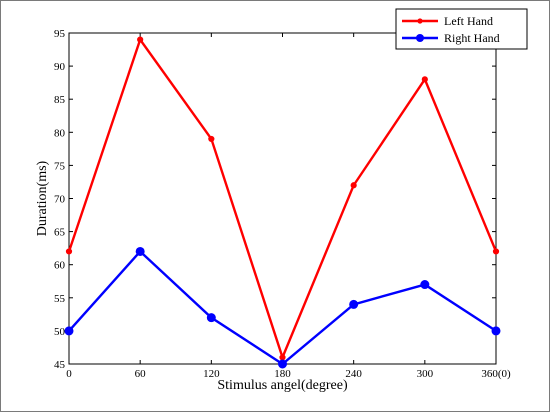  What do you see at coordinates (69, 374) in the screenshot?
I see `x-tick-label: 0` at bounding box center [69, 374].